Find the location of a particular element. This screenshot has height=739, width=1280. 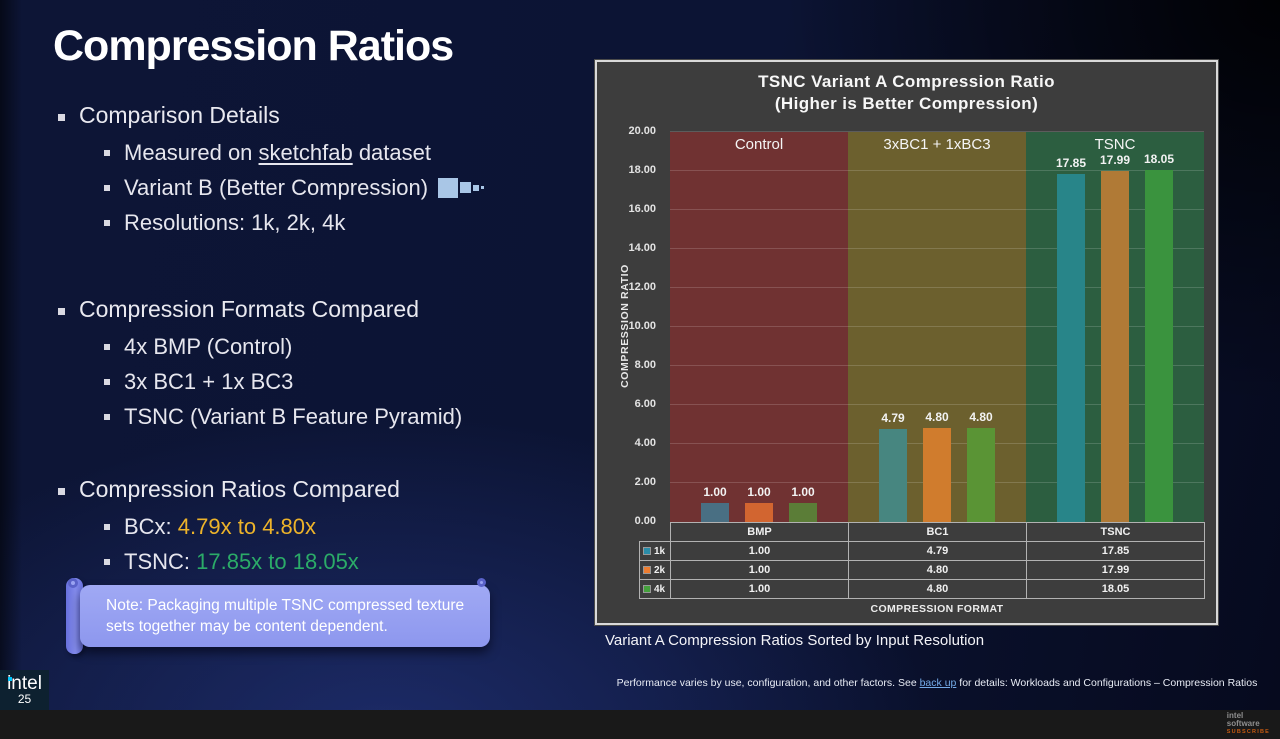

y-tick-label: 16.00 is located at coordinates (642, 209).